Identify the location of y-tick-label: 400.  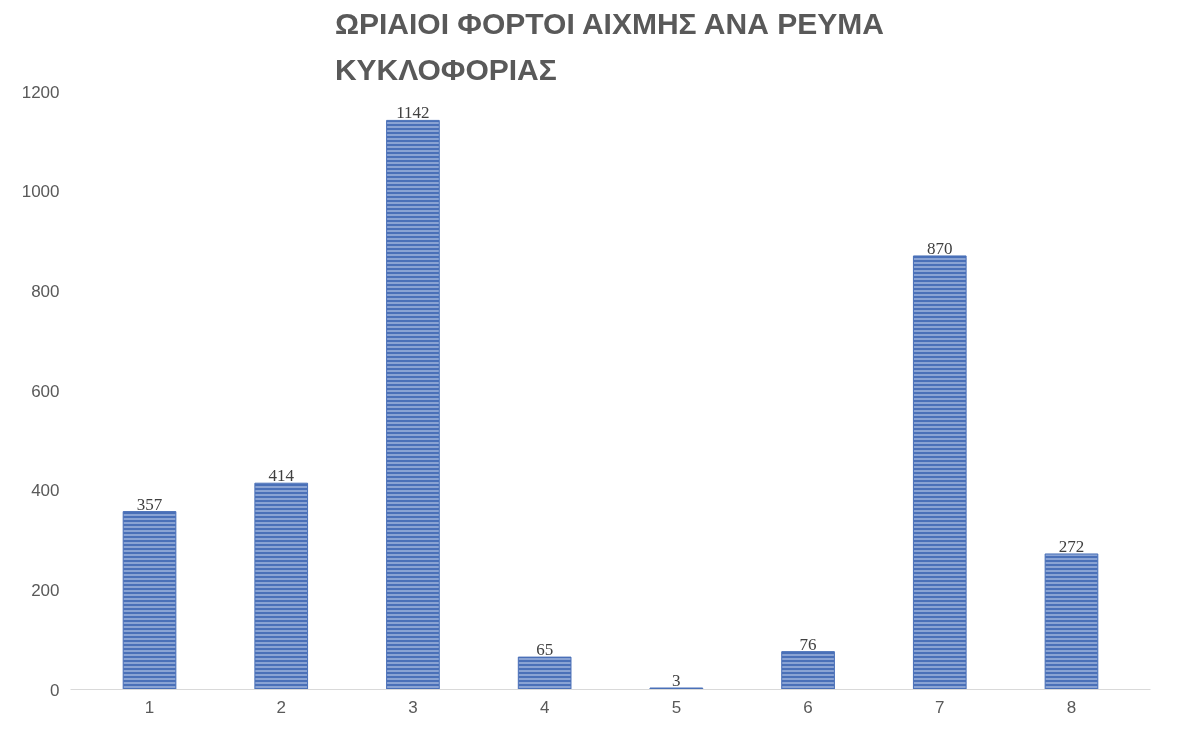
(45, 491).